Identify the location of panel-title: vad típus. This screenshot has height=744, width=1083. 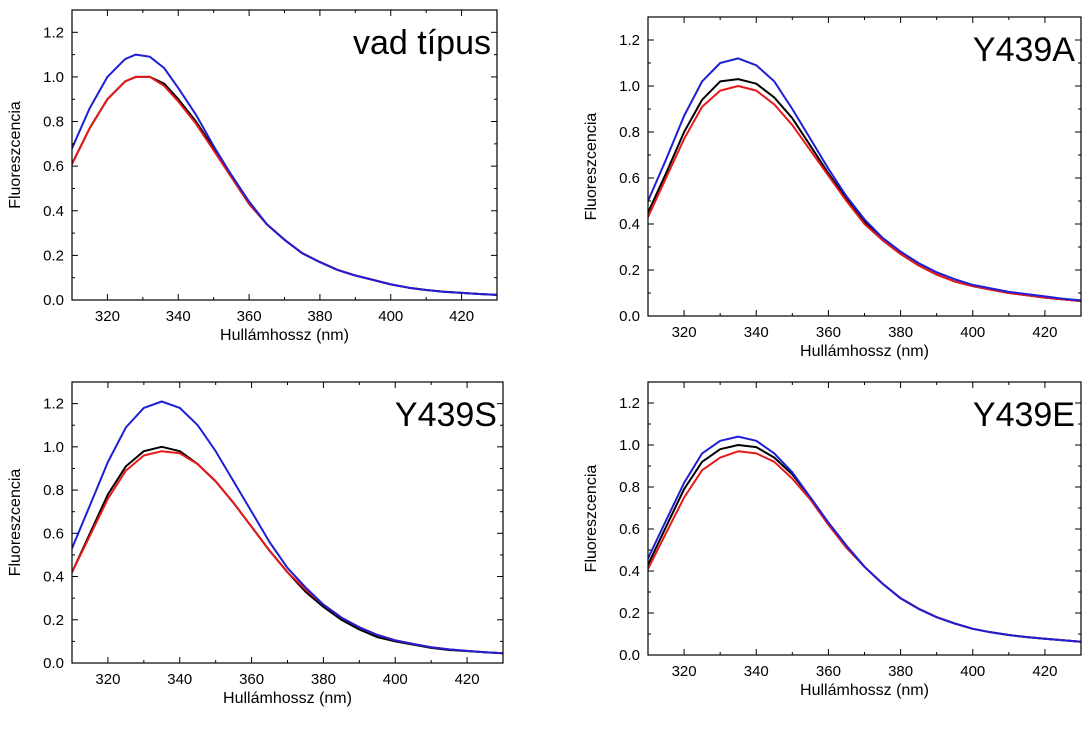
(422, 43).